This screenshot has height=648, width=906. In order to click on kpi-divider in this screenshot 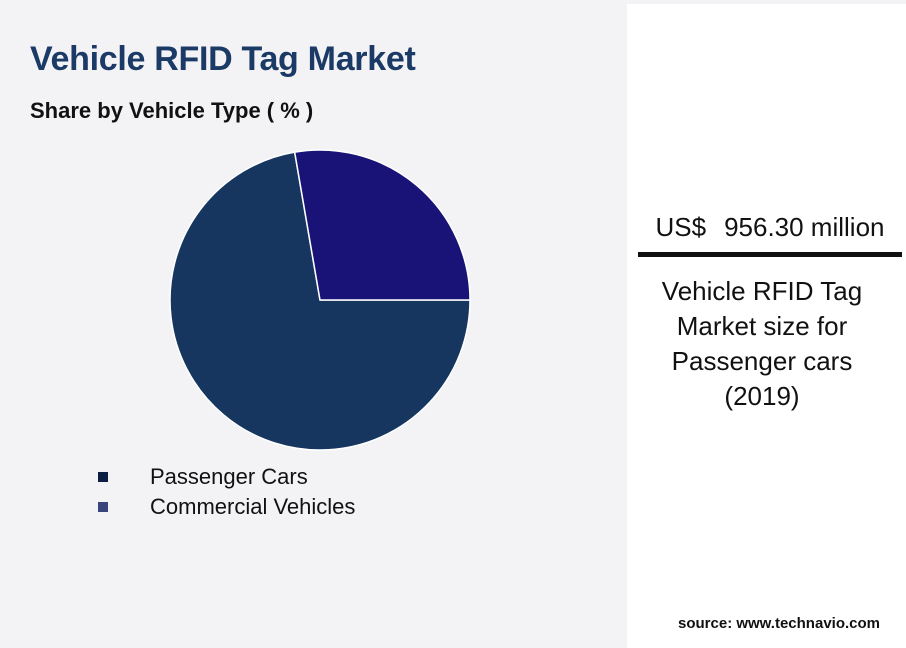, I will do `click(770, 254)`.